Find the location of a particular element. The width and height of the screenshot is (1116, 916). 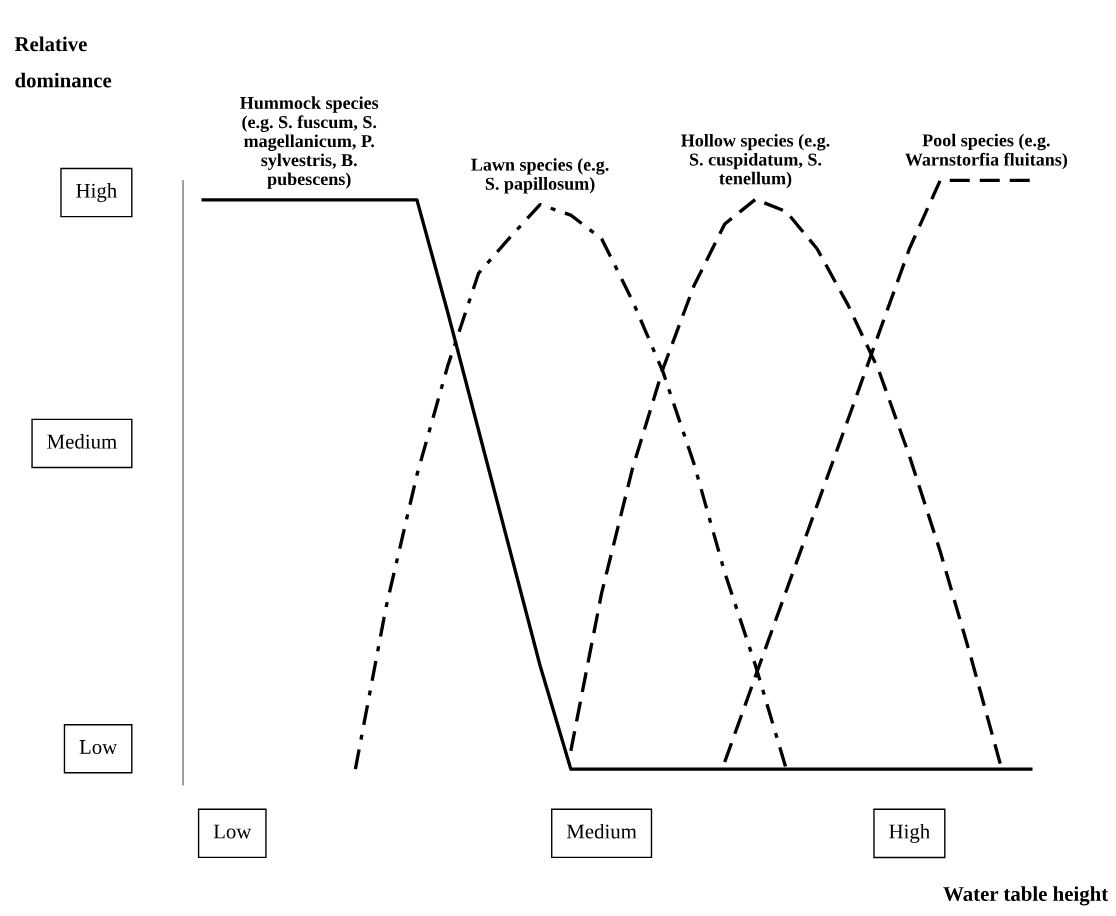

series-label: Lawn species (e.g. S. papillosum) is located at coordinates (540, 176).